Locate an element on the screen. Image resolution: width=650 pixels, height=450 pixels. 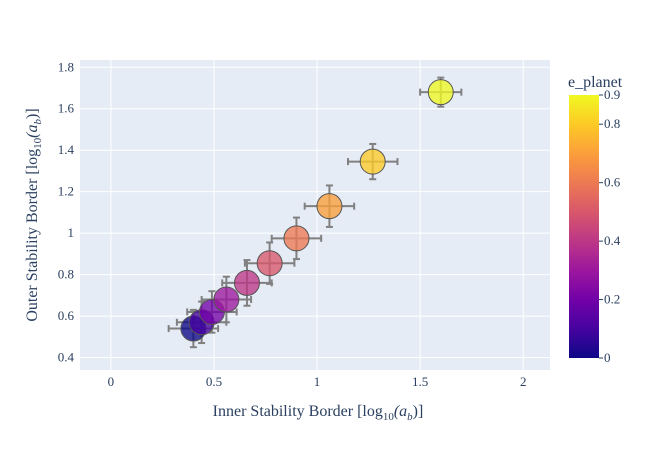
x-tick-label: 0 is located at coordinates (111, 381).